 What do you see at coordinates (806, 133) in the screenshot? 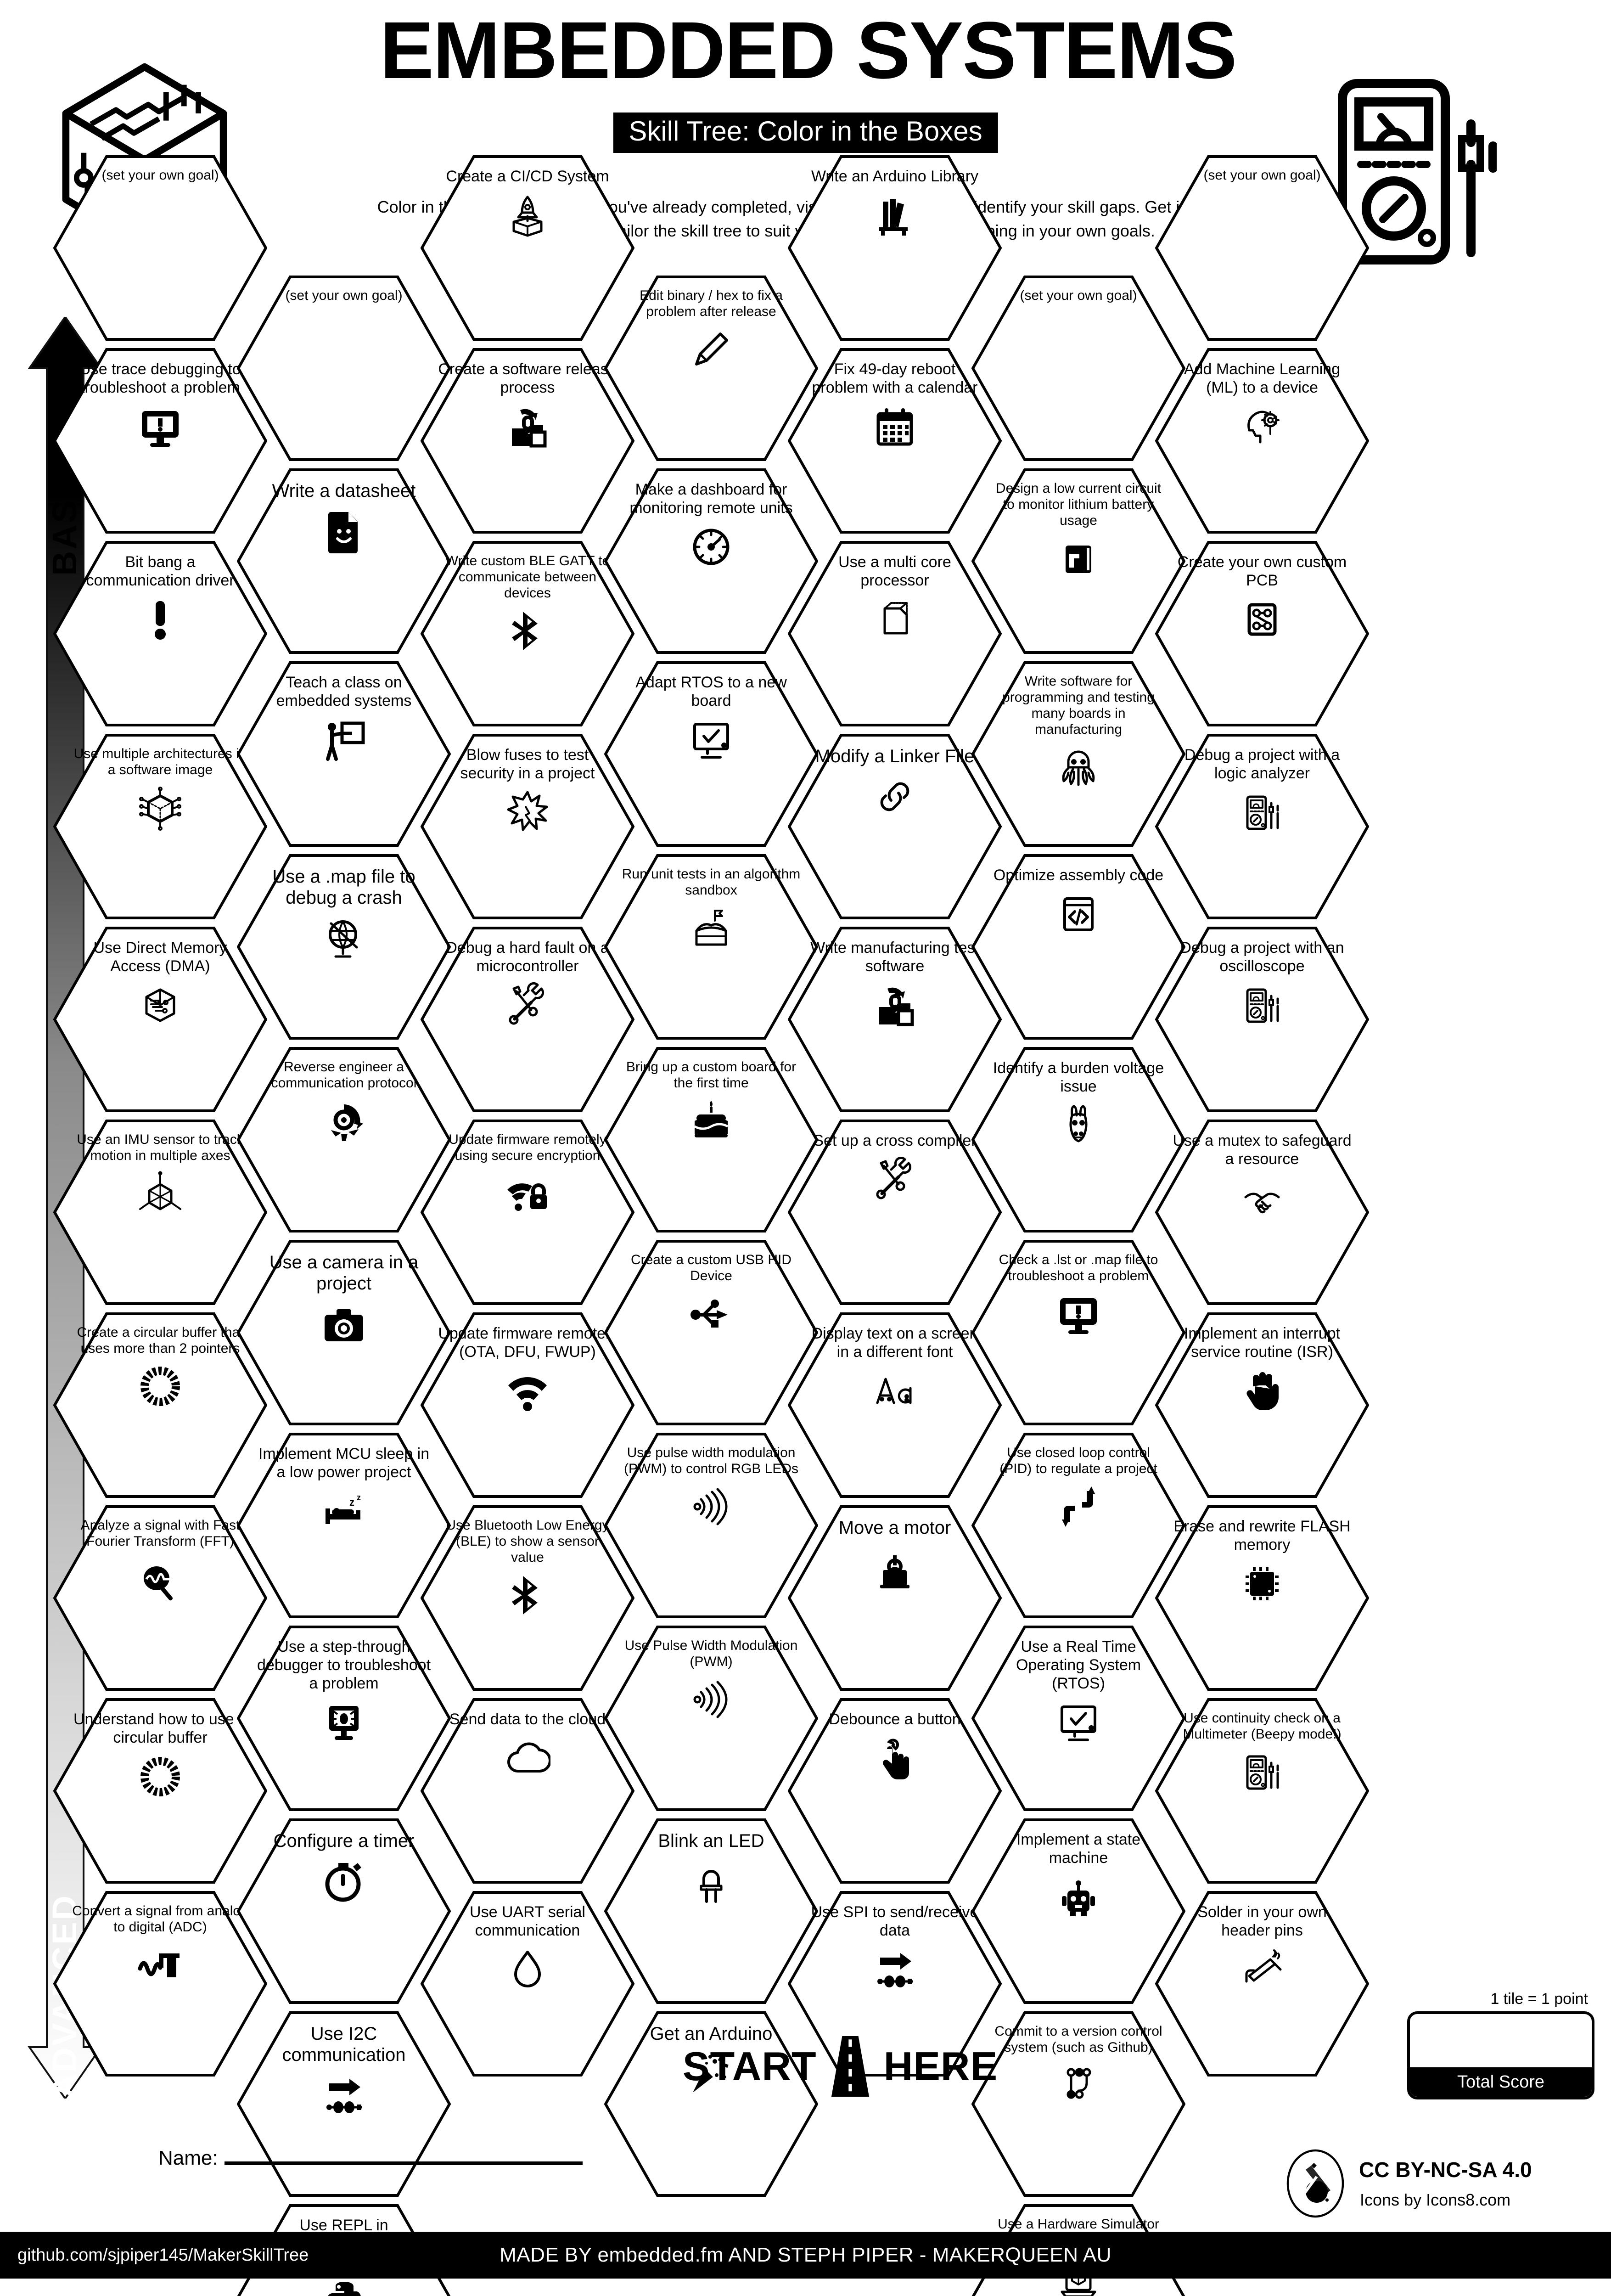
I see `page-subtitle: Skill Tree: Color in the Boxes` at bounding box center [806, 133].